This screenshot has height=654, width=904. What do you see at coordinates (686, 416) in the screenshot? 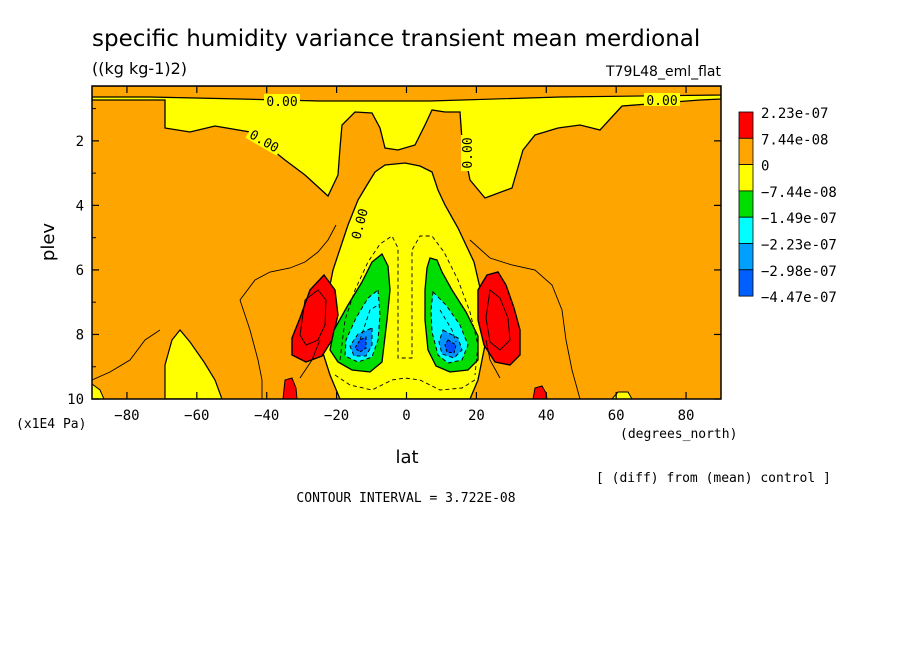
I see `x-tick-label: 80` at bounding box center [686, 416].